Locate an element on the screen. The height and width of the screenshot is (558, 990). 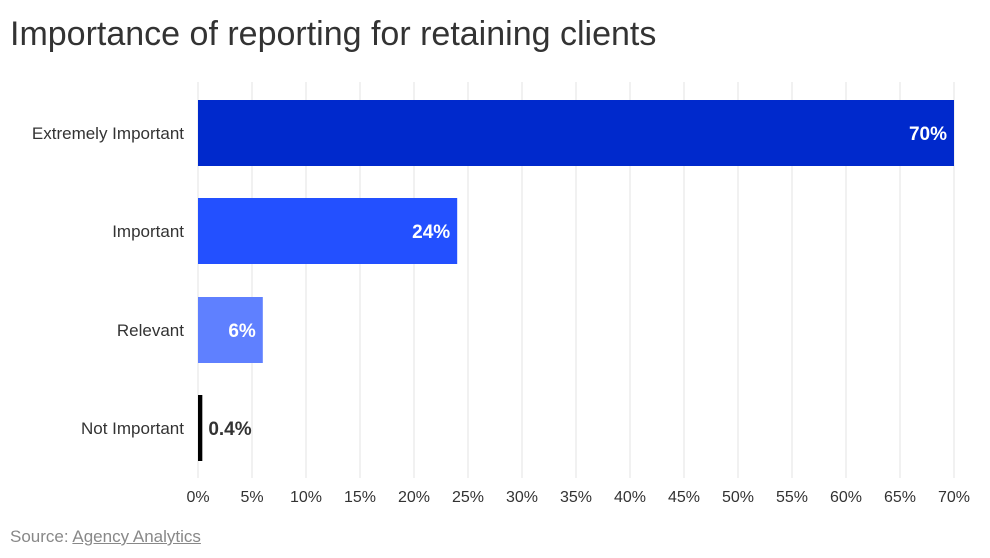
category-label: Important is located at coordinates (148, 231).